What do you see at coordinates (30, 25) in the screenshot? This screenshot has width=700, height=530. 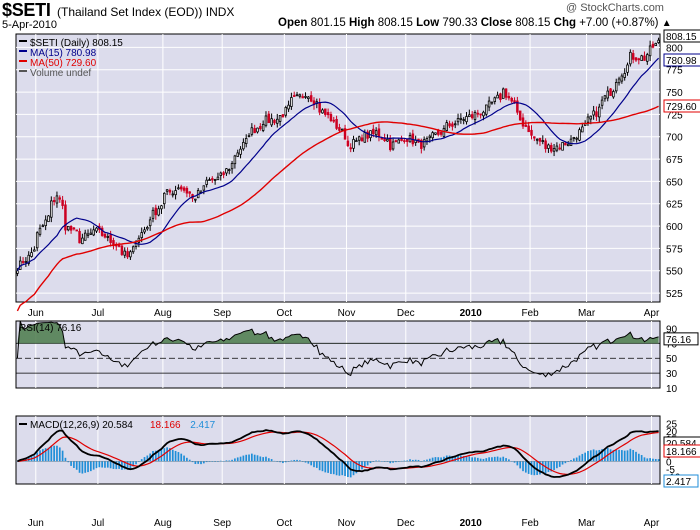 I see `chart-date: 5-Apr-2010` at bounding box center [30, 25].